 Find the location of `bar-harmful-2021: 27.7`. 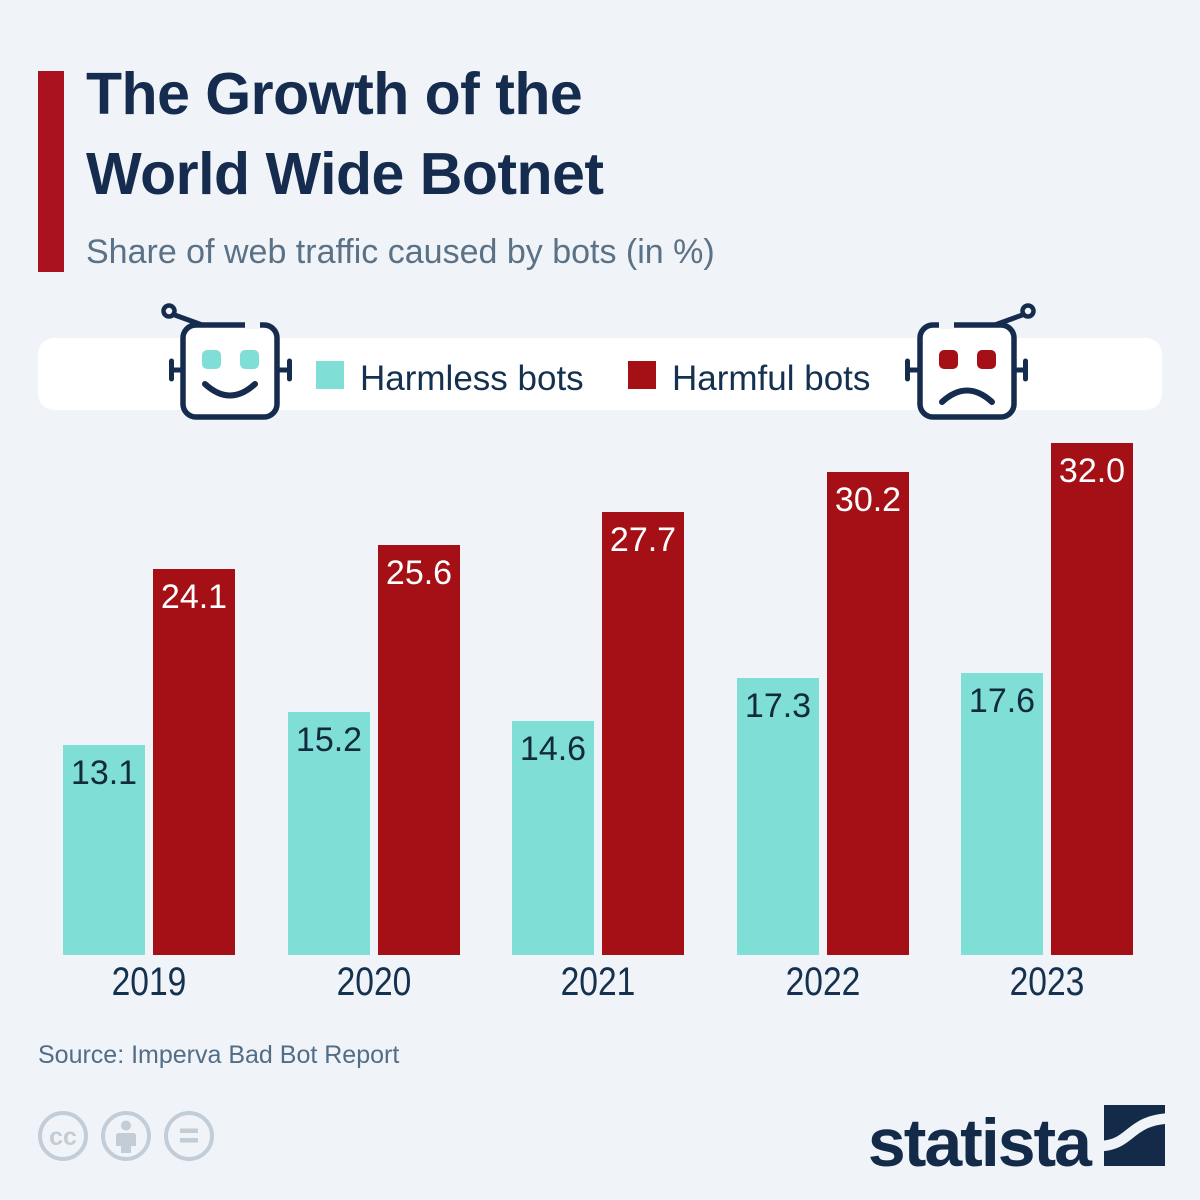

bar-harmful-2021: 27.7 is located at coordinates (643, 733).